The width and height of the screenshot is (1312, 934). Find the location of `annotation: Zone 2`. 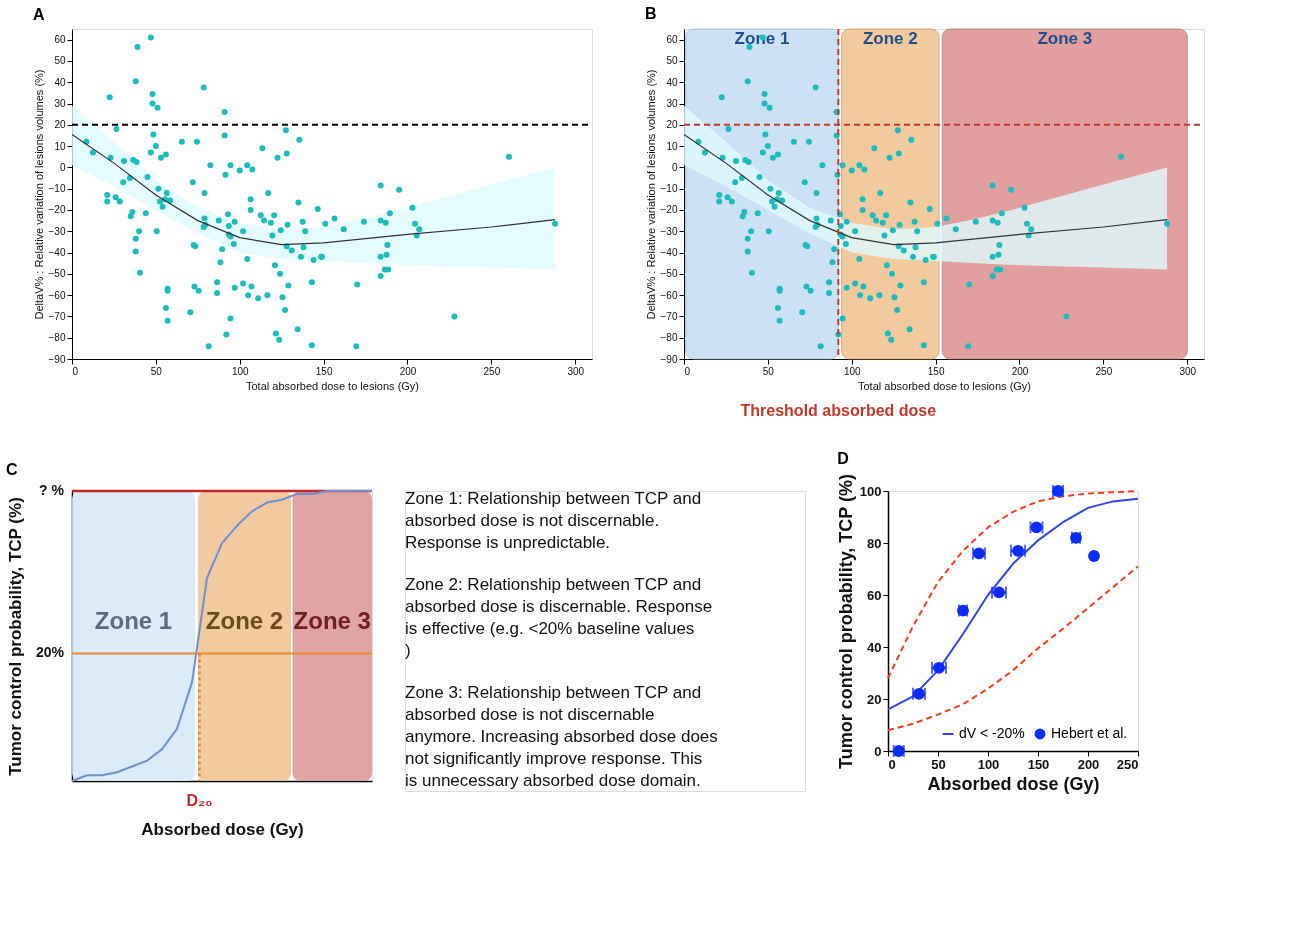

annotation: Zone 2 is located at coordinates (244, 620).